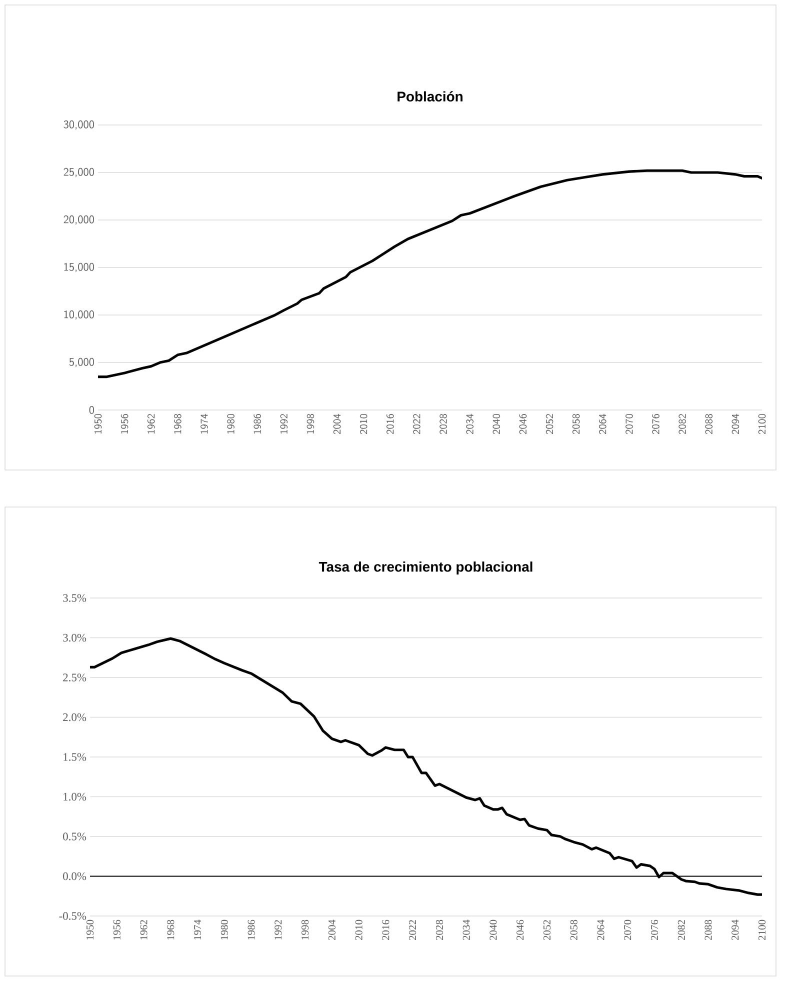 This screenshot has width=793, height=984. What do you see at coordinates (72, 916) in the screenshot?
I see `y-tick-label: -0.5%` at bounding box center [72, 916].